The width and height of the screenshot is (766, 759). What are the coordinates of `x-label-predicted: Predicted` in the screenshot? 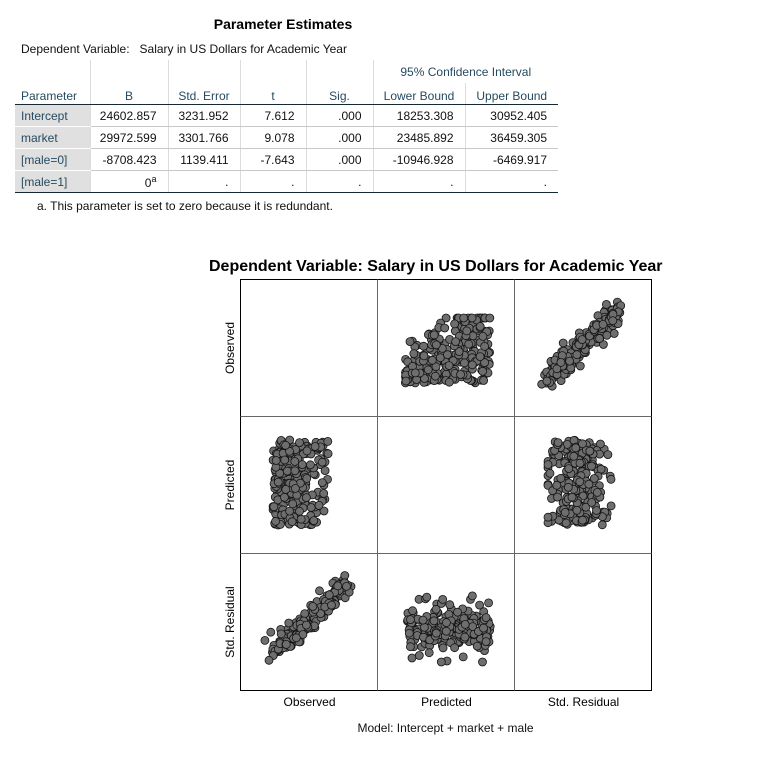 It's located at (446, 702).